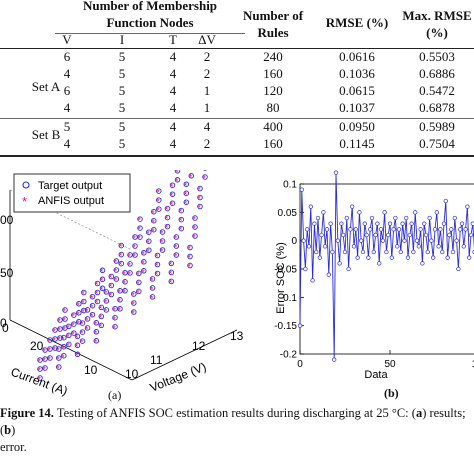 The image size is (474, 456). I want to click on anfis-marker-icon: *, so click(24, 201).